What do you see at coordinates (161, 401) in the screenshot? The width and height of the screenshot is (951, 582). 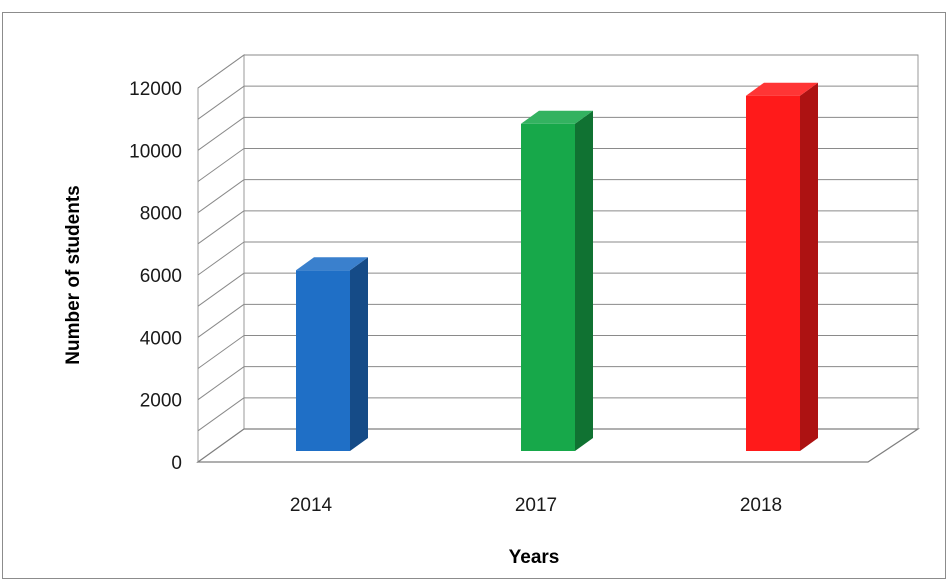 I see `y-tick-label: 2000` at bounding box center [161, 401].